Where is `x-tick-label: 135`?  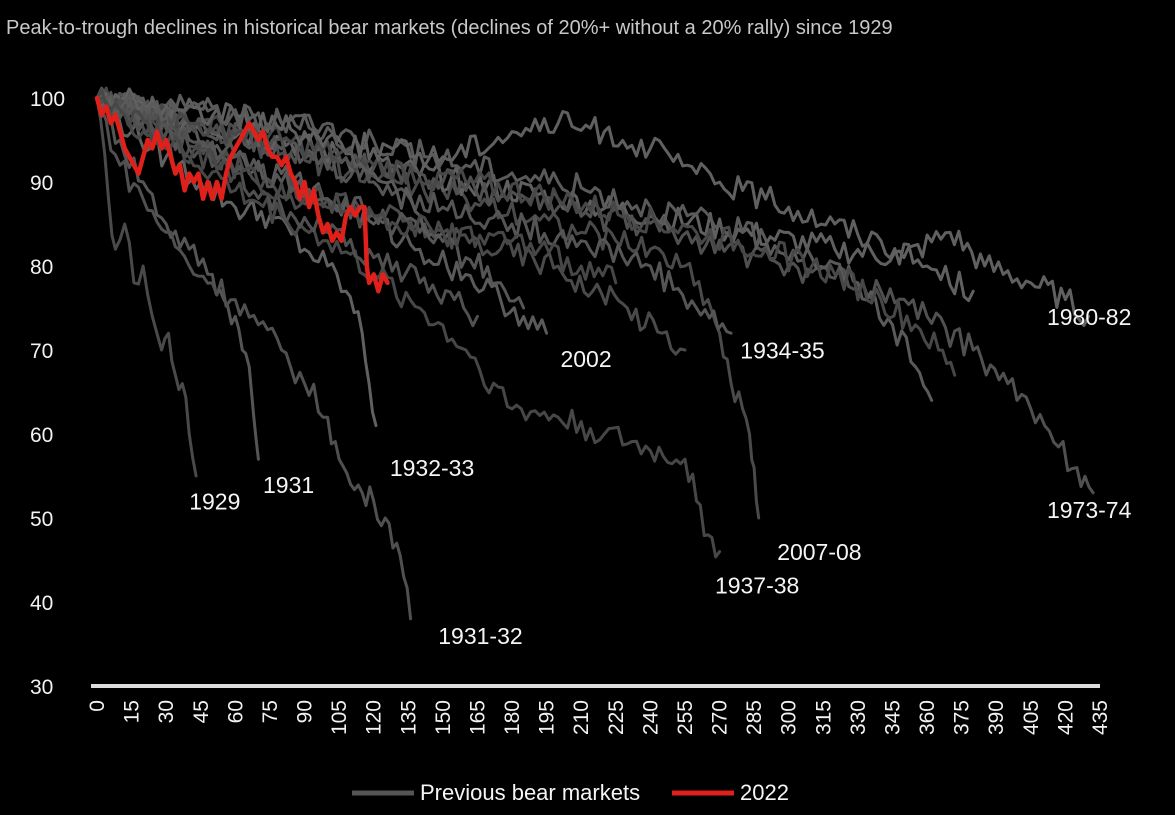 x-tick-label: 135 is located at coordinates (408, 717).